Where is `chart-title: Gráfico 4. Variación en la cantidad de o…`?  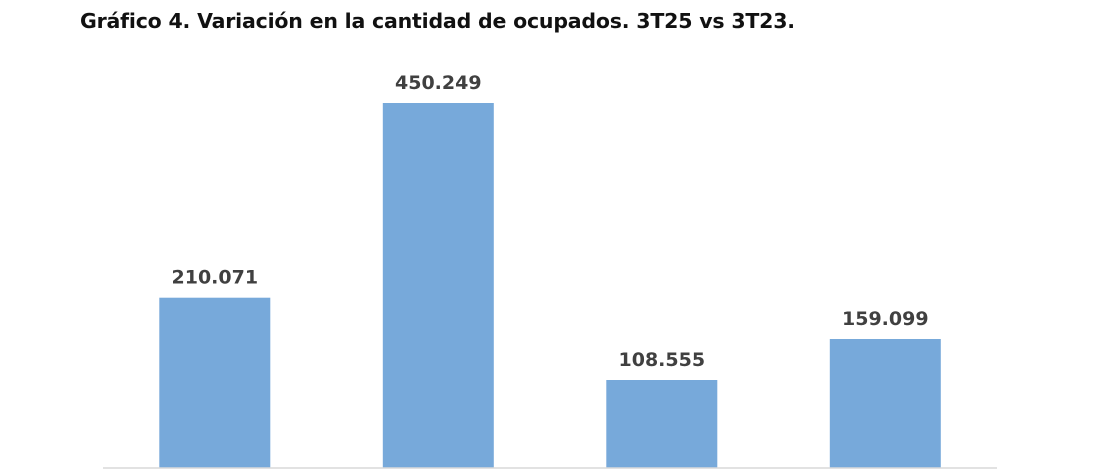
chart-title: Gráfico 4. Variación en la cantidad de o… is located at coordinates (437, 21).